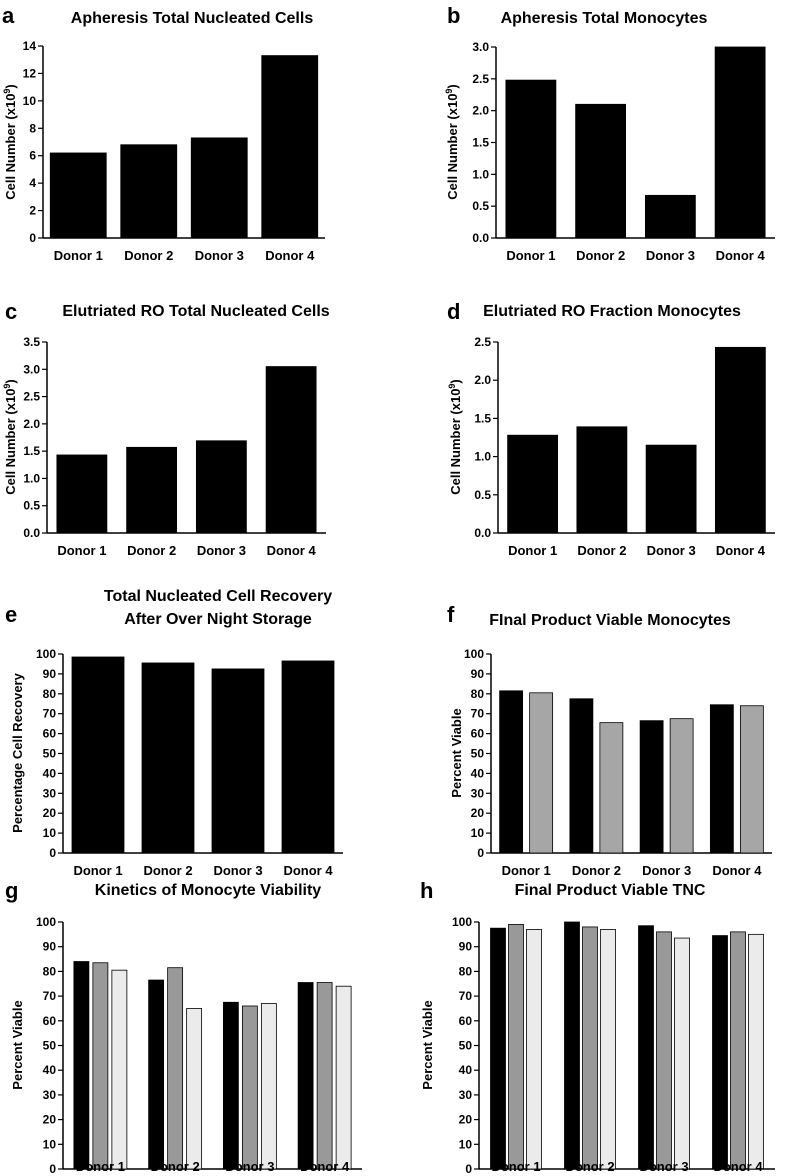 This screenshot has width=785, height=1176. I want to click on y-tick-label: 0.5, so click(31, 506).